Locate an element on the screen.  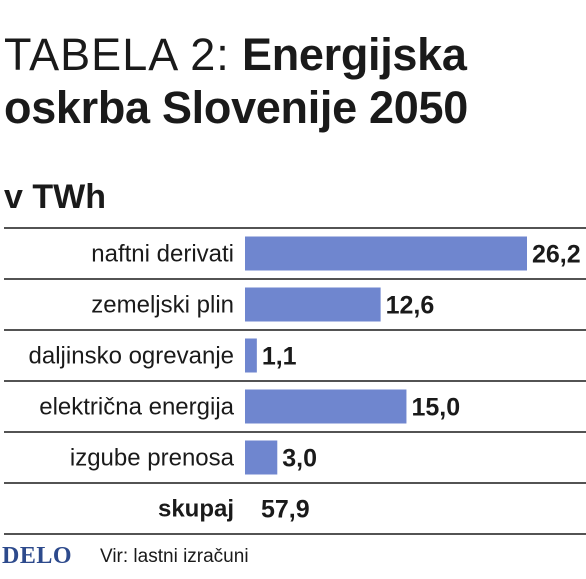
value-label: 15,0 is located at coordinates (435, 408).